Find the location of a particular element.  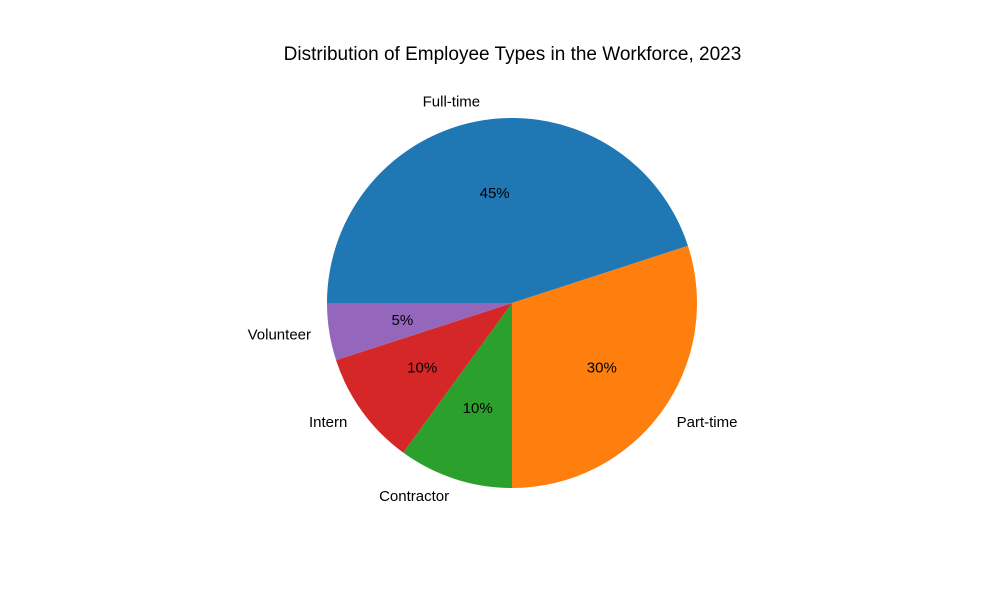

pie-slice-full-time is located at coordinates (507, 210).